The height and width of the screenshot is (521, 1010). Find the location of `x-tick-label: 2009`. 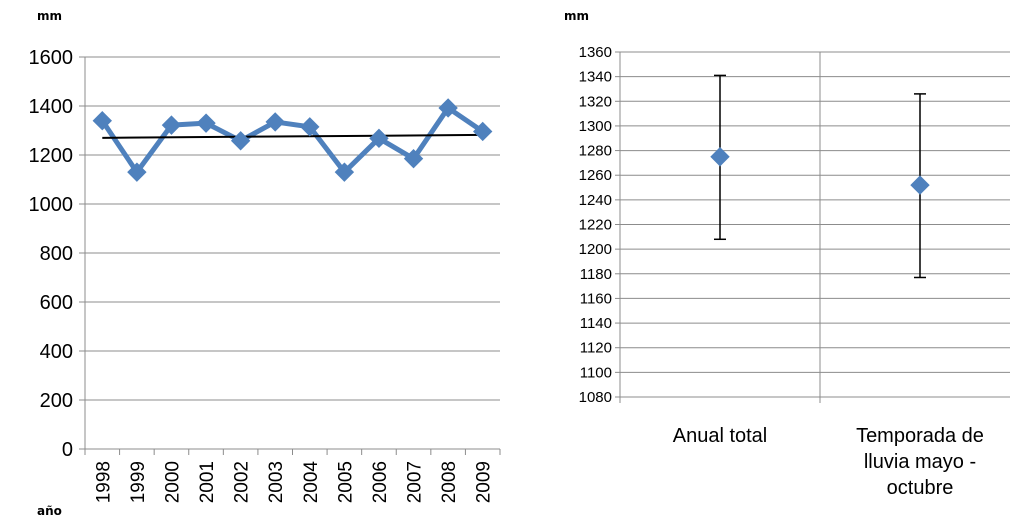

x-tick-label: 2009 is located at coordinates (484, 482).